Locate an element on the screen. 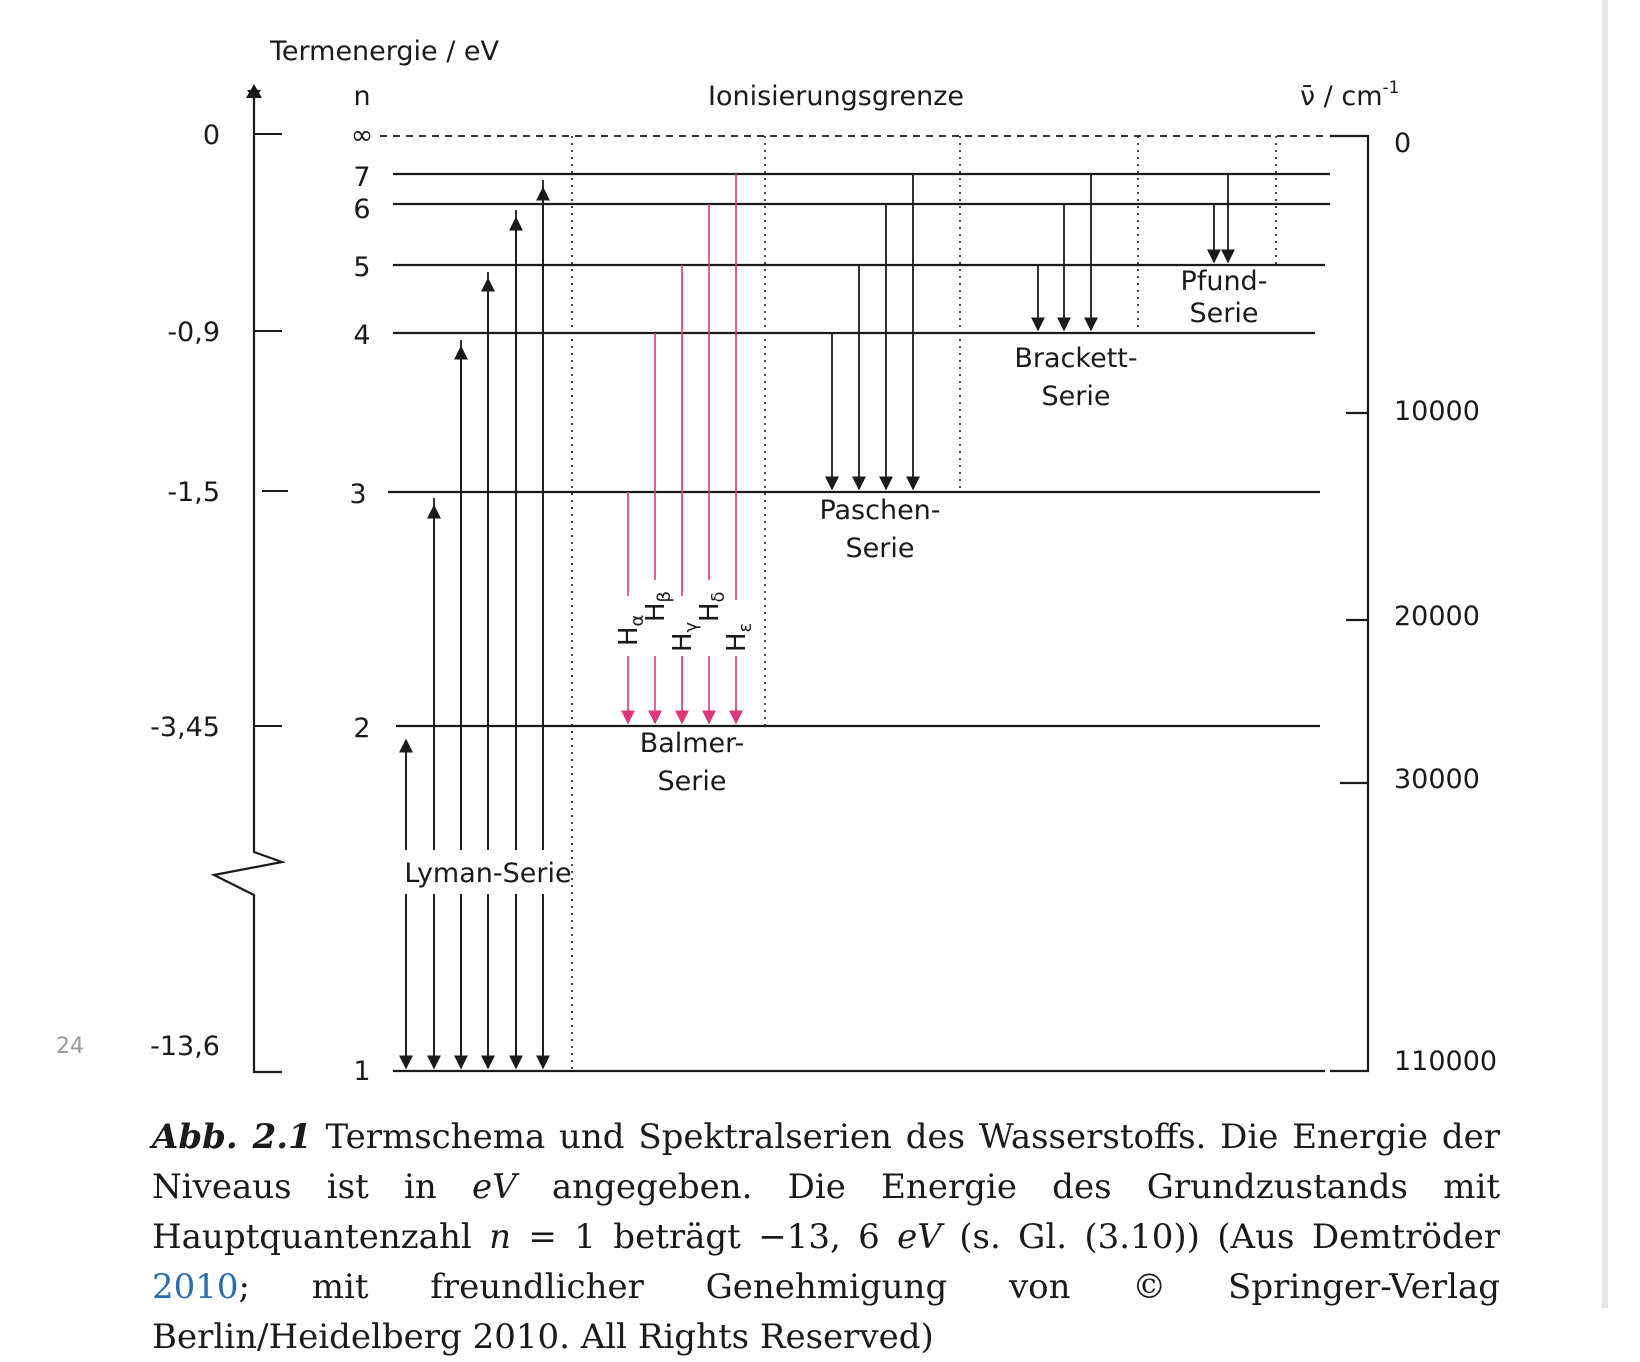 The image size is (1640, 1362). balmer-label-1: Balmer- is located at coordinates (692, 743).